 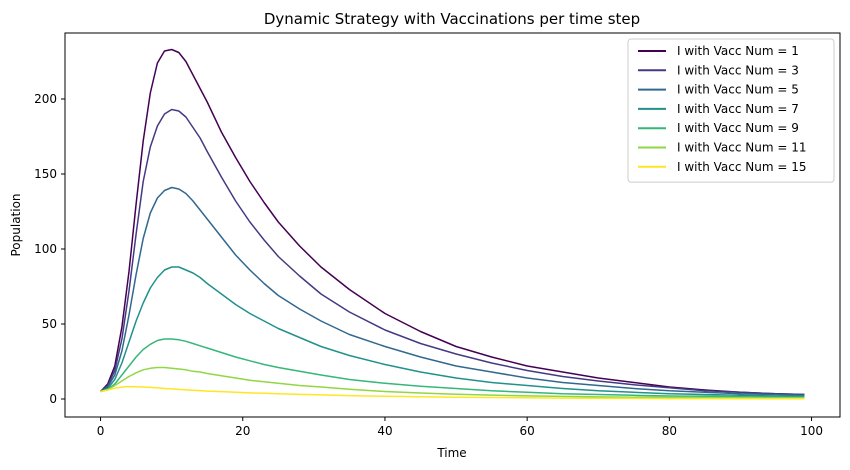 What do you see at coordinates (738, 109) in the screenshot?
I see `legend-label: I with Vacc Num = 7` at bounding box center [738, 109].